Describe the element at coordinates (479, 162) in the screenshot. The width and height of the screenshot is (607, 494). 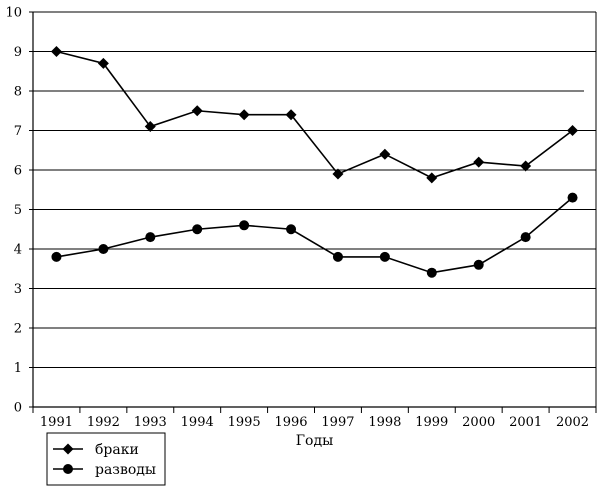
I see `data-point-браки-2000` at that location.